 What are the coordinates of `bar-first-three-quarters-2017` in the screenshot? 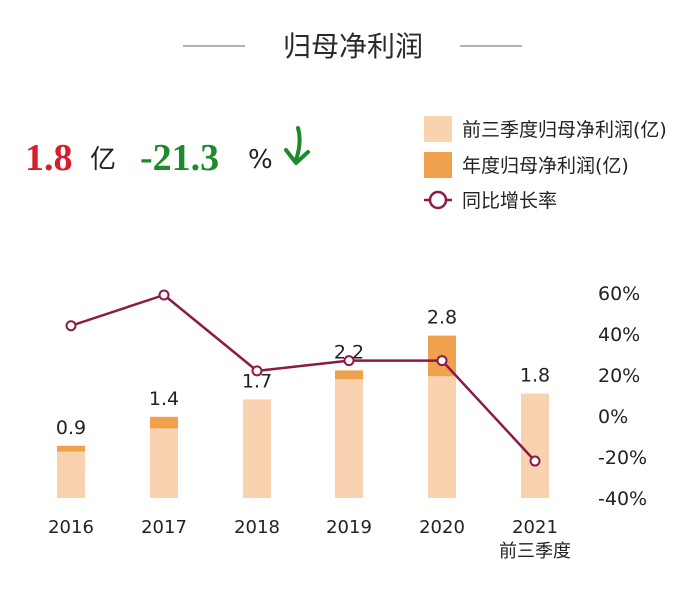 It's located at (164, 463).